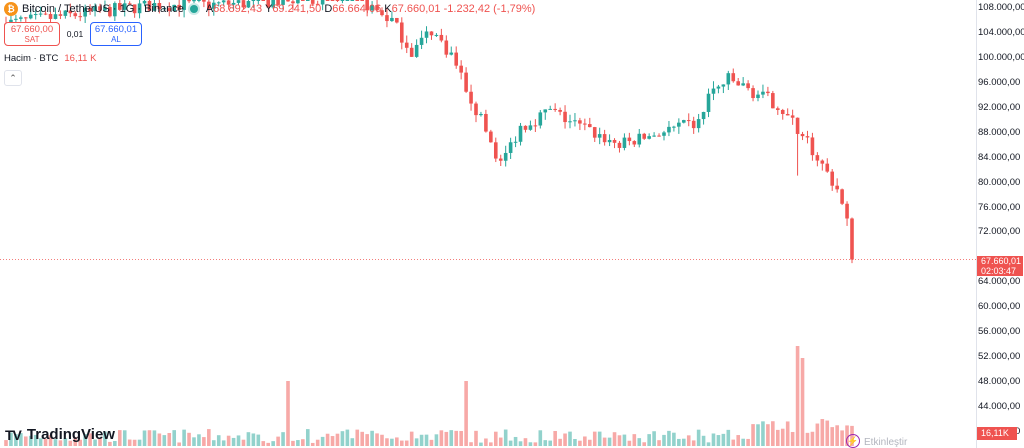  I want to click on volume-label: Hacim · BTC, so click(31, 58).